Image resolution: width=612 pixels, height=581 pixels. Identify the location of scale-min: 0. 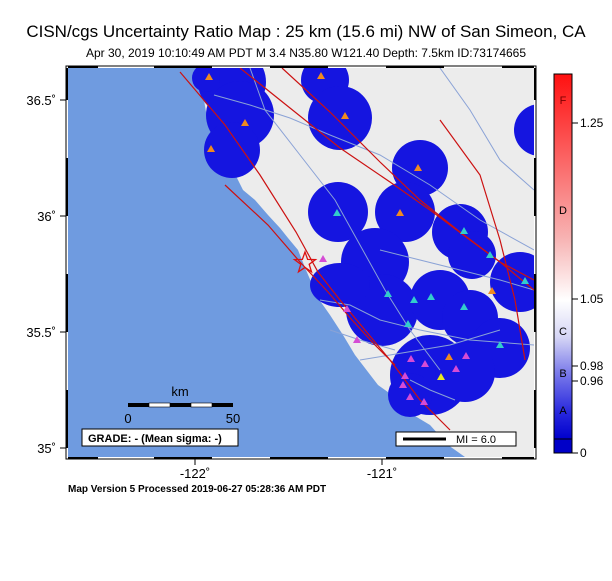
(127, 418).